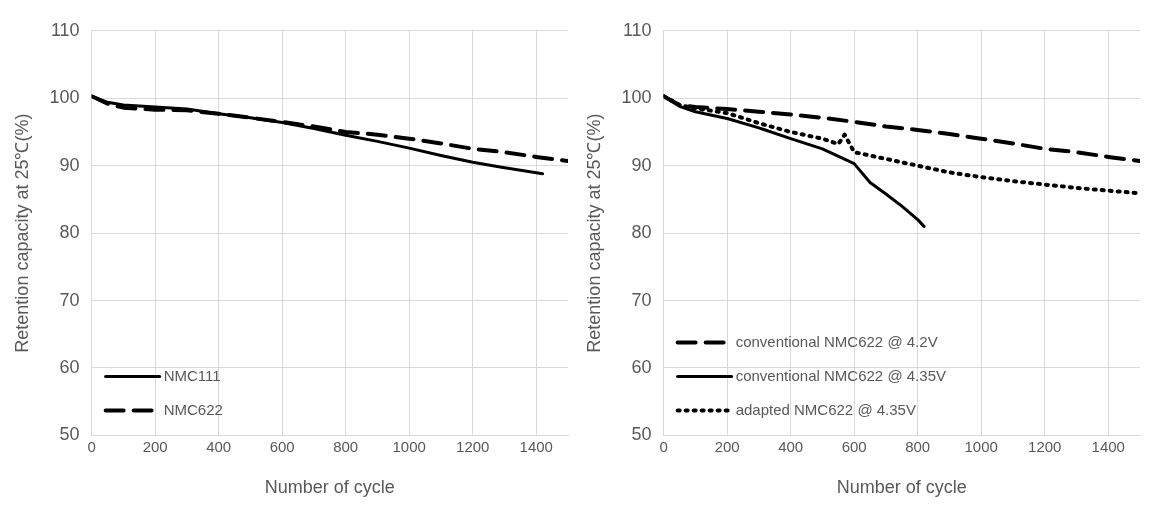 The image size is (1157, 511). What do you see at coordinates (840, 375) in the screenshot?
I see `legend-label: conventional NMC622 @ 4.35V` at bounding box center [840, 375].